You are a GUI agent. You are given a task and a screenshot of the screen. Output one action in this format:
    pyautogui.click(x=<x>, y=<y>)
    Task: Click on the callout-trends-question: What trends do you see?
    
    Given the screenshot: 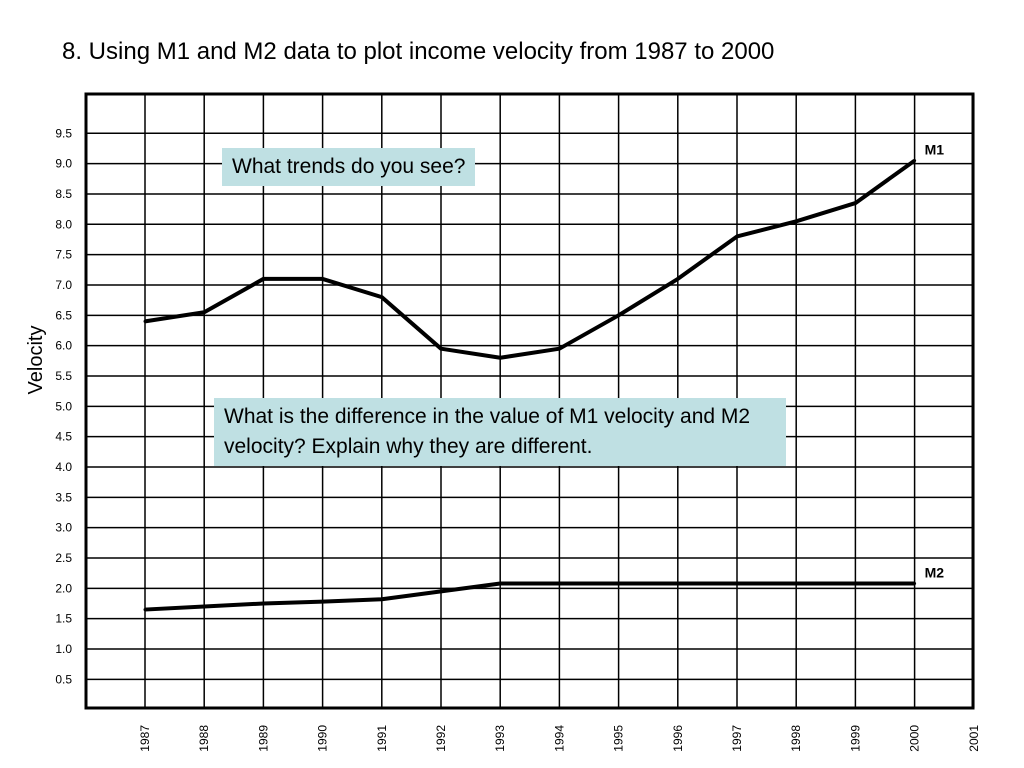 What is the action you would take?
    pyautogui.click(x=349, y=167)
    